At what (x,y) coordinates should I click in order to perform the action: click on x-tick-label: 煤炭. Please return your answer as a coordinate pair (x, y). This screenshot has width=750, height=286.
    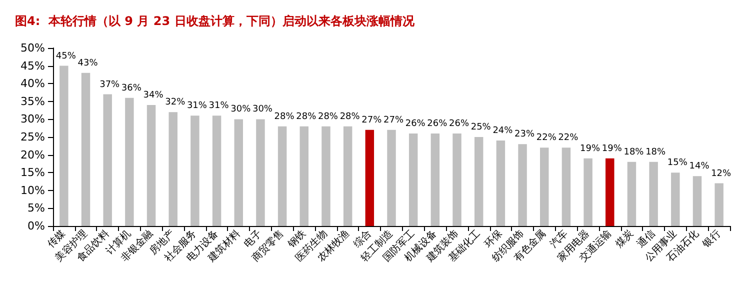
    Looking at the image, I should click on (624, 238).